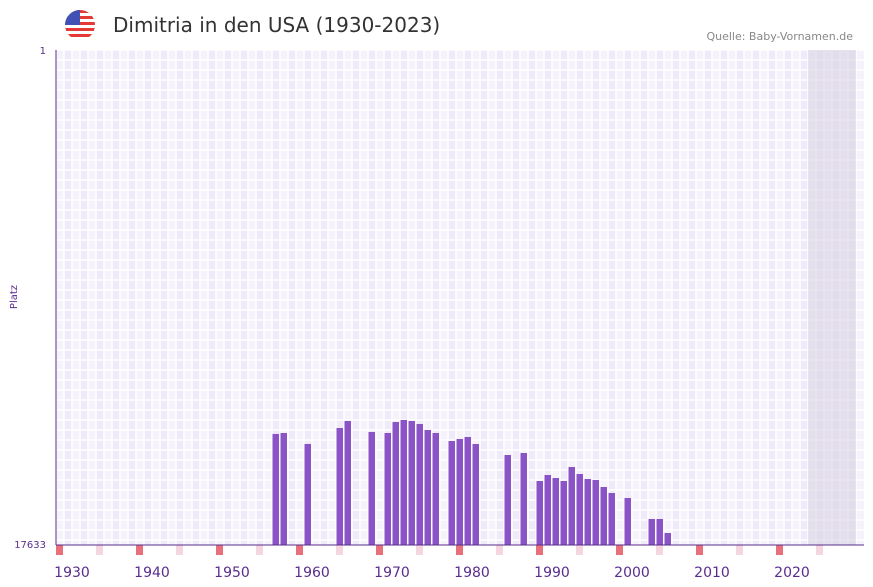 The height and width of the screenshot is (587, 873). Describe the element at coordinates (312, 573) in the screenshot. I see `xtick-label: 1960` at that location.